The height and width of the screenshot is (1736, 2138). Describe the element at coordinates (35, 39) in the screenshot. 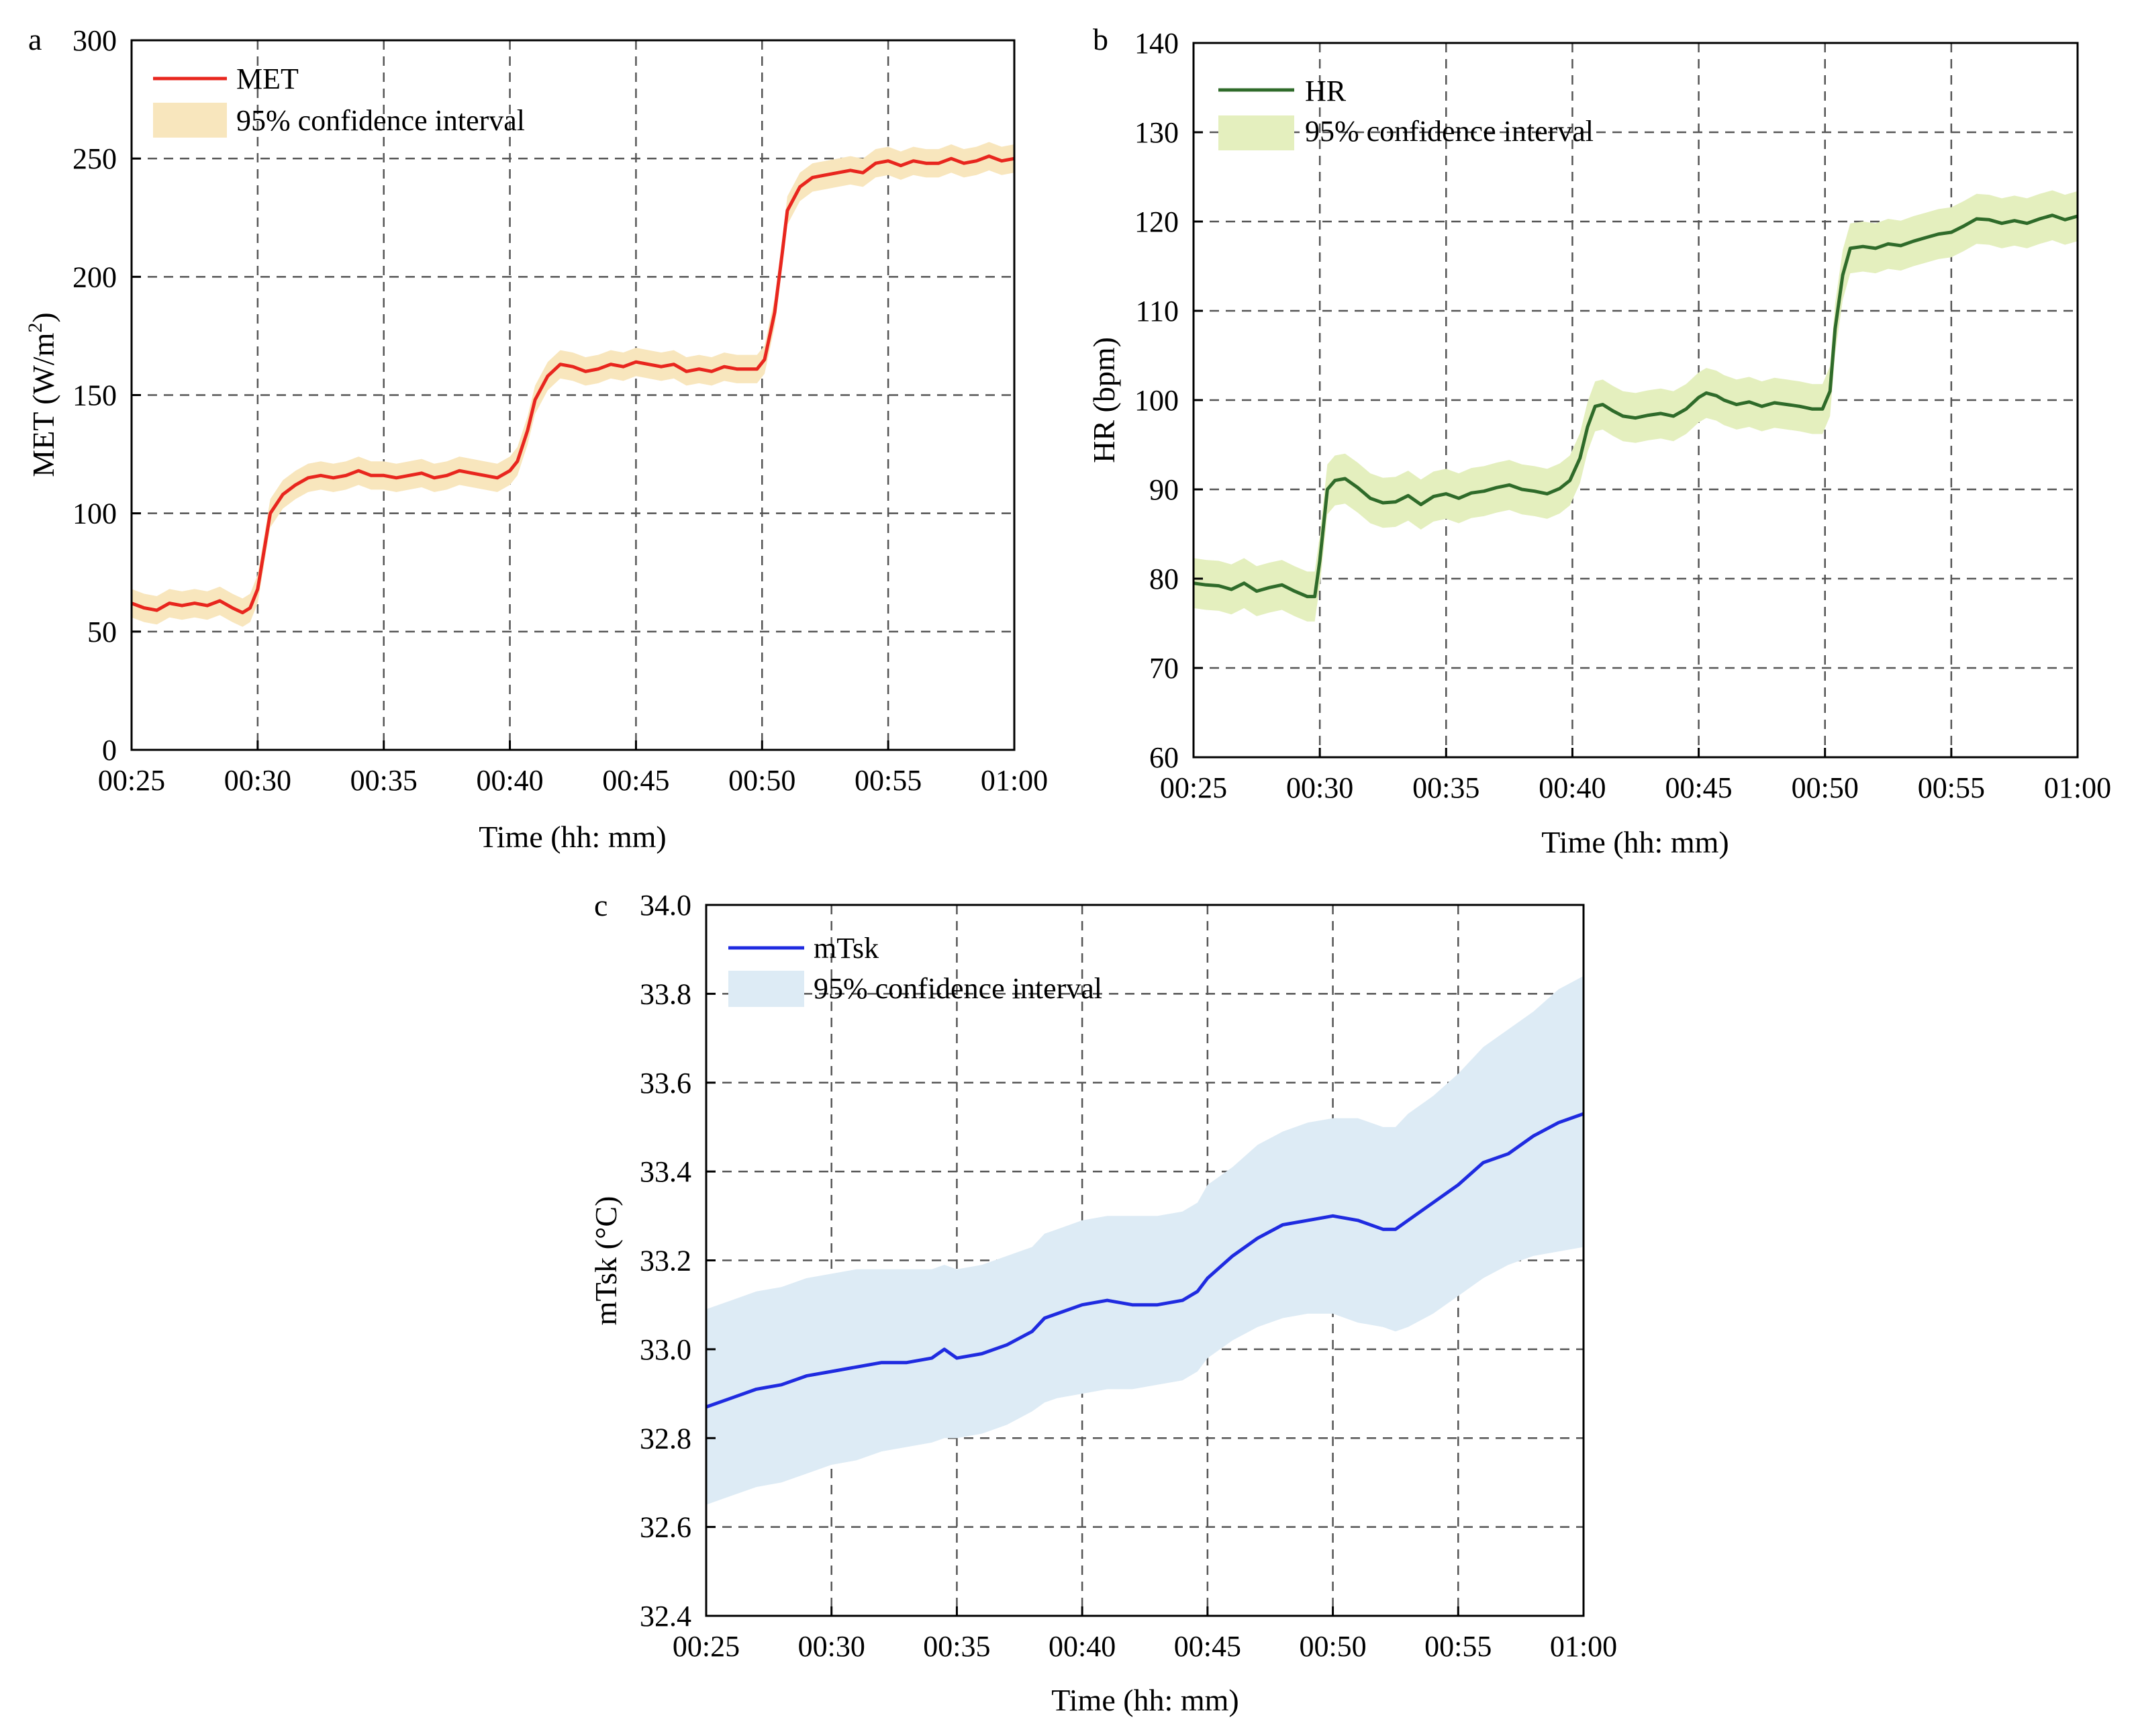

I see `panel-a-letter: a` at that location.